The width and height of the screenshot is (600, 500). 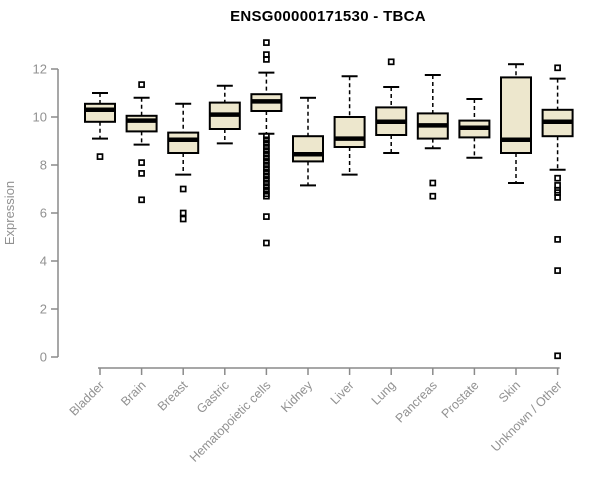 I want to click on box-gastric, so click(x=224, y=114).